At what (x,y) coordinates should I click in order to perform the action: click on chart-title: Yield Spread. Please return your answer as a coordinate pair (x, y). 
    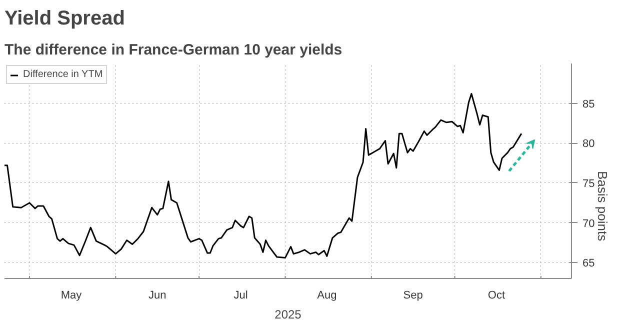
    Looking at the image, I should click on (64, 19).